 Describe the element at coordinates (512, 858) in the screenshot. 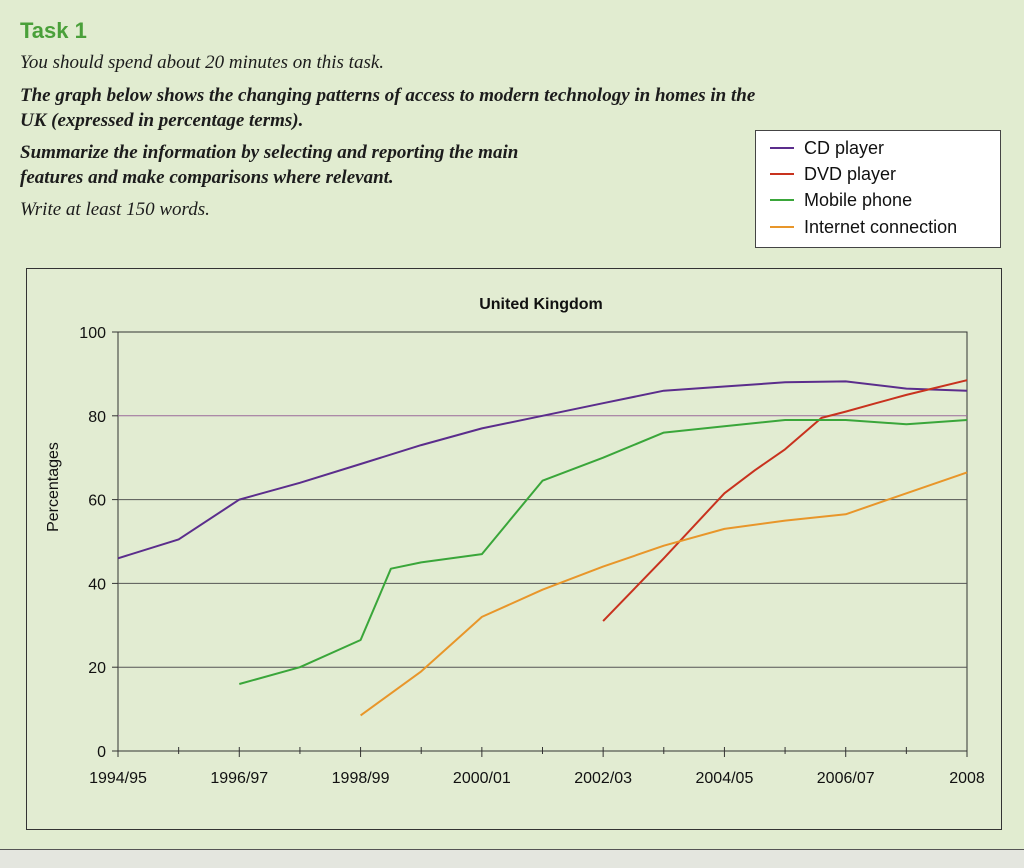

I see `bottom-strip` at that location.